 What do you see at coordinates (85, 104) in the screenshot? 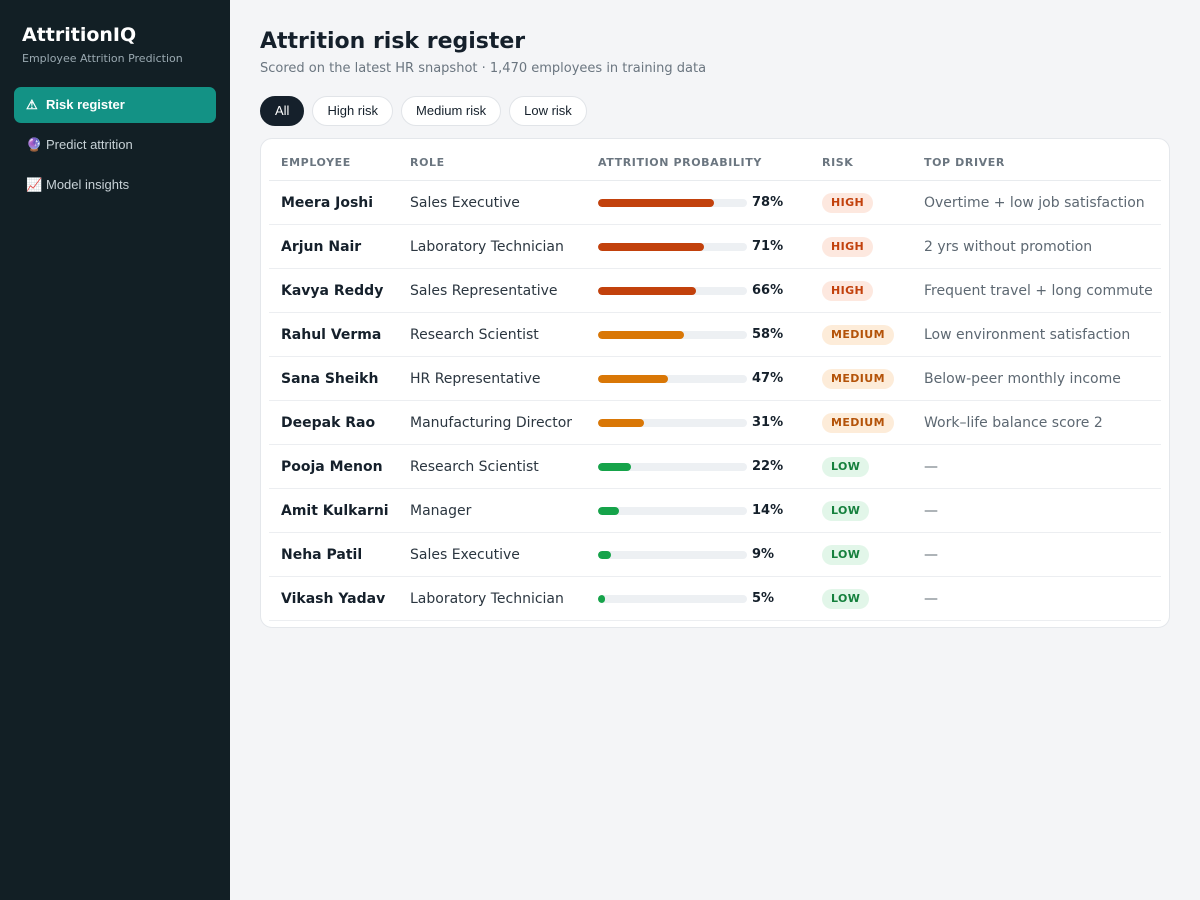
I see `sidebar-item-label: Risk register` at bounding box center [85, 104].